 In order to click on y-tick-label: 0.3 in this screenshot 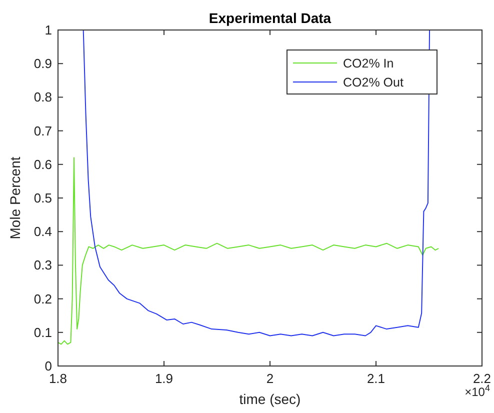, I will do `click(43, 265)`.